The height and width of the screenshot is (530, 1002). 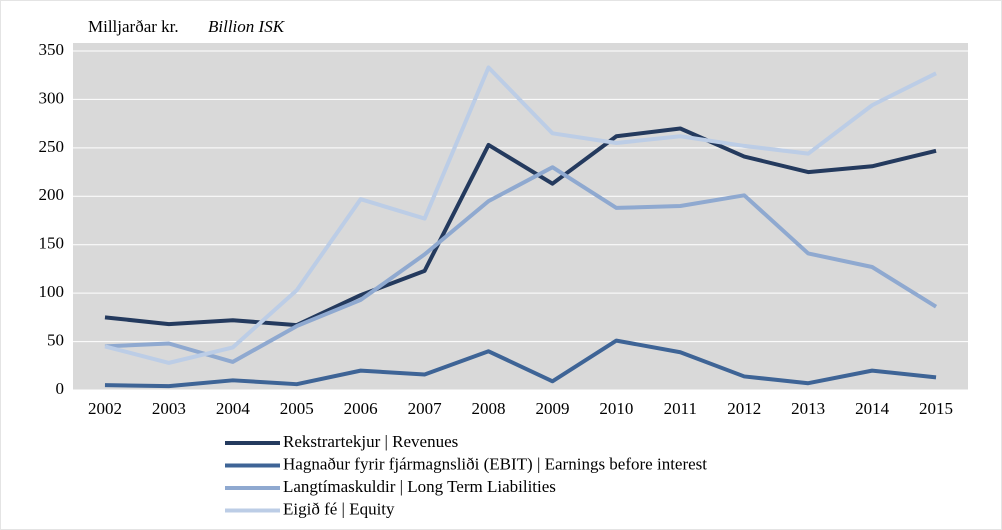 What do you see at coordinates (680, 408) in the screenshot?
I see `x-tick-label: 2011` at bounding box center [680, 408].